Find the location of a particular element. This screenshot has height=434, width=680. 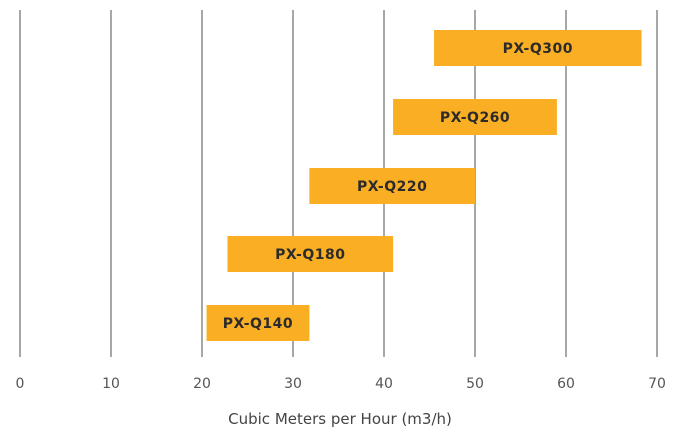

x-tick-label: 30 is located at coordinates (293, 384).